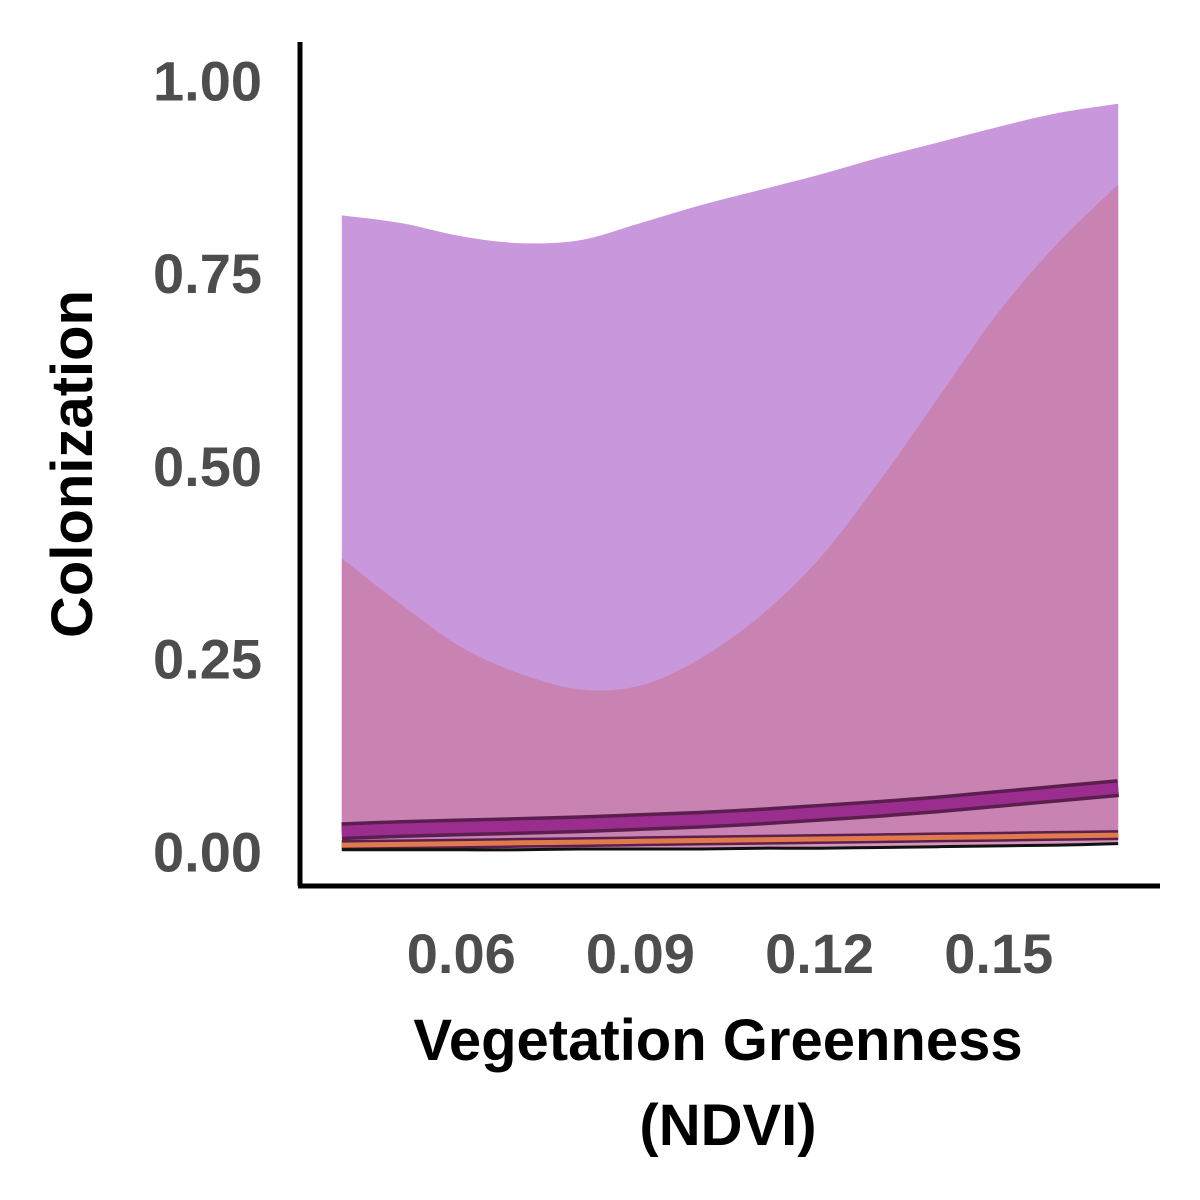 The height and width of the screenshot is (1200, 1200). What do you see at coordinates (998, 953) in the screenshot?
I see `x-tick-label: 0.15` at bounding box center [998, 953].